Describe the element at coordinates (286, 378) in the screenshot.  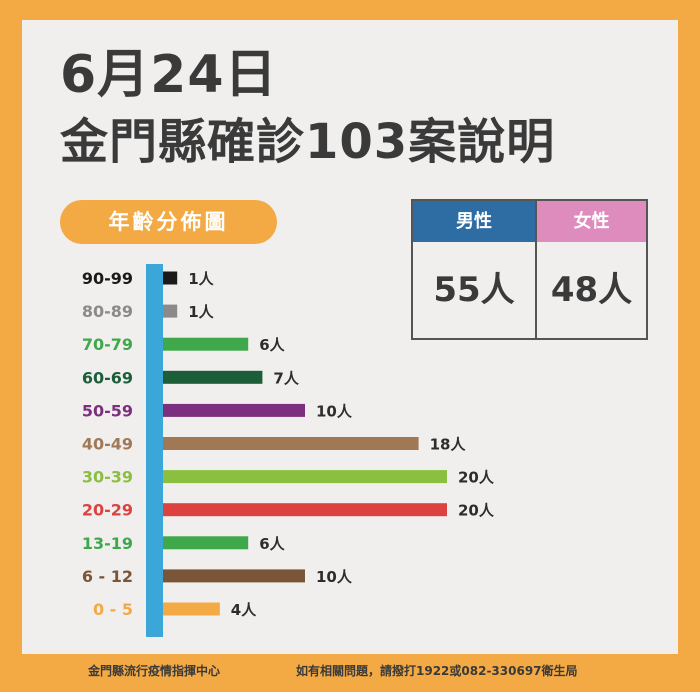
I see `value-label: 7人` at that location.